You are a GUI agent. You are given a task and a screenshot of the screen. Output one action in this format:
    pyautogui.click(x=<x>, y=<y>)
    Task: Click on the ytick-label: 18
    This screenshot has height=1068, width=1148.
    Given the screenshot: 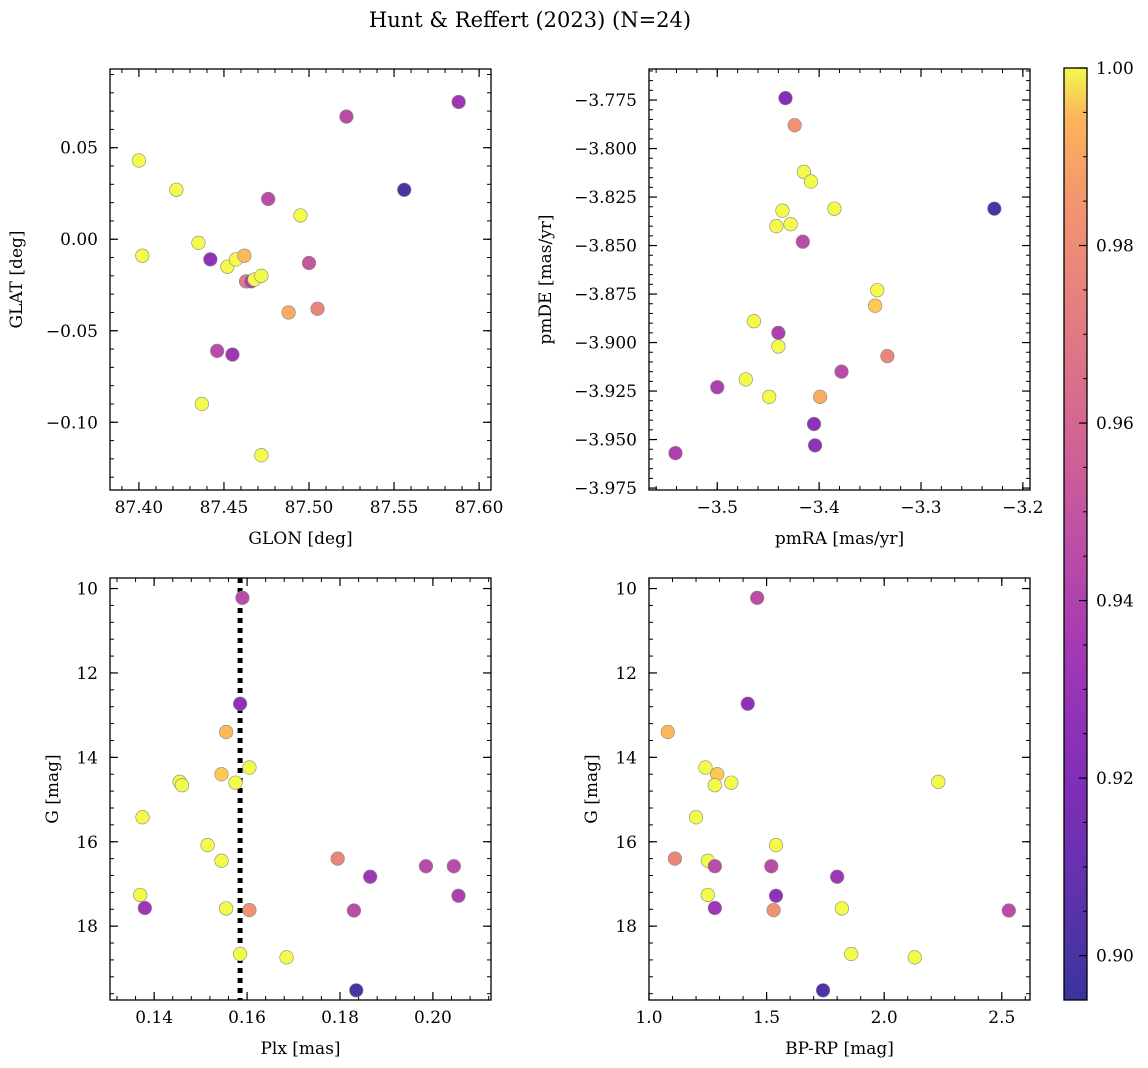 What is the action you would take?
    pyautogui.click(x=626, y=927)
    